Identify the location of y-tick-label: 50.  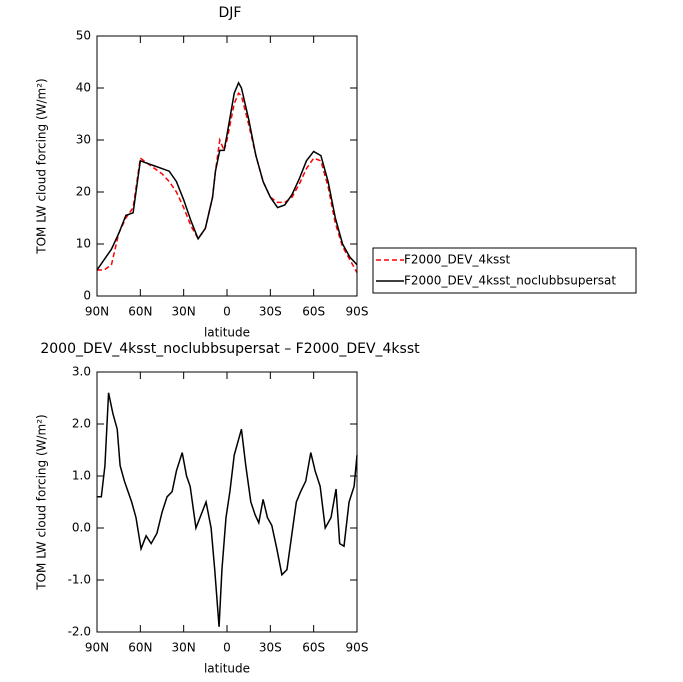
(83, 36).